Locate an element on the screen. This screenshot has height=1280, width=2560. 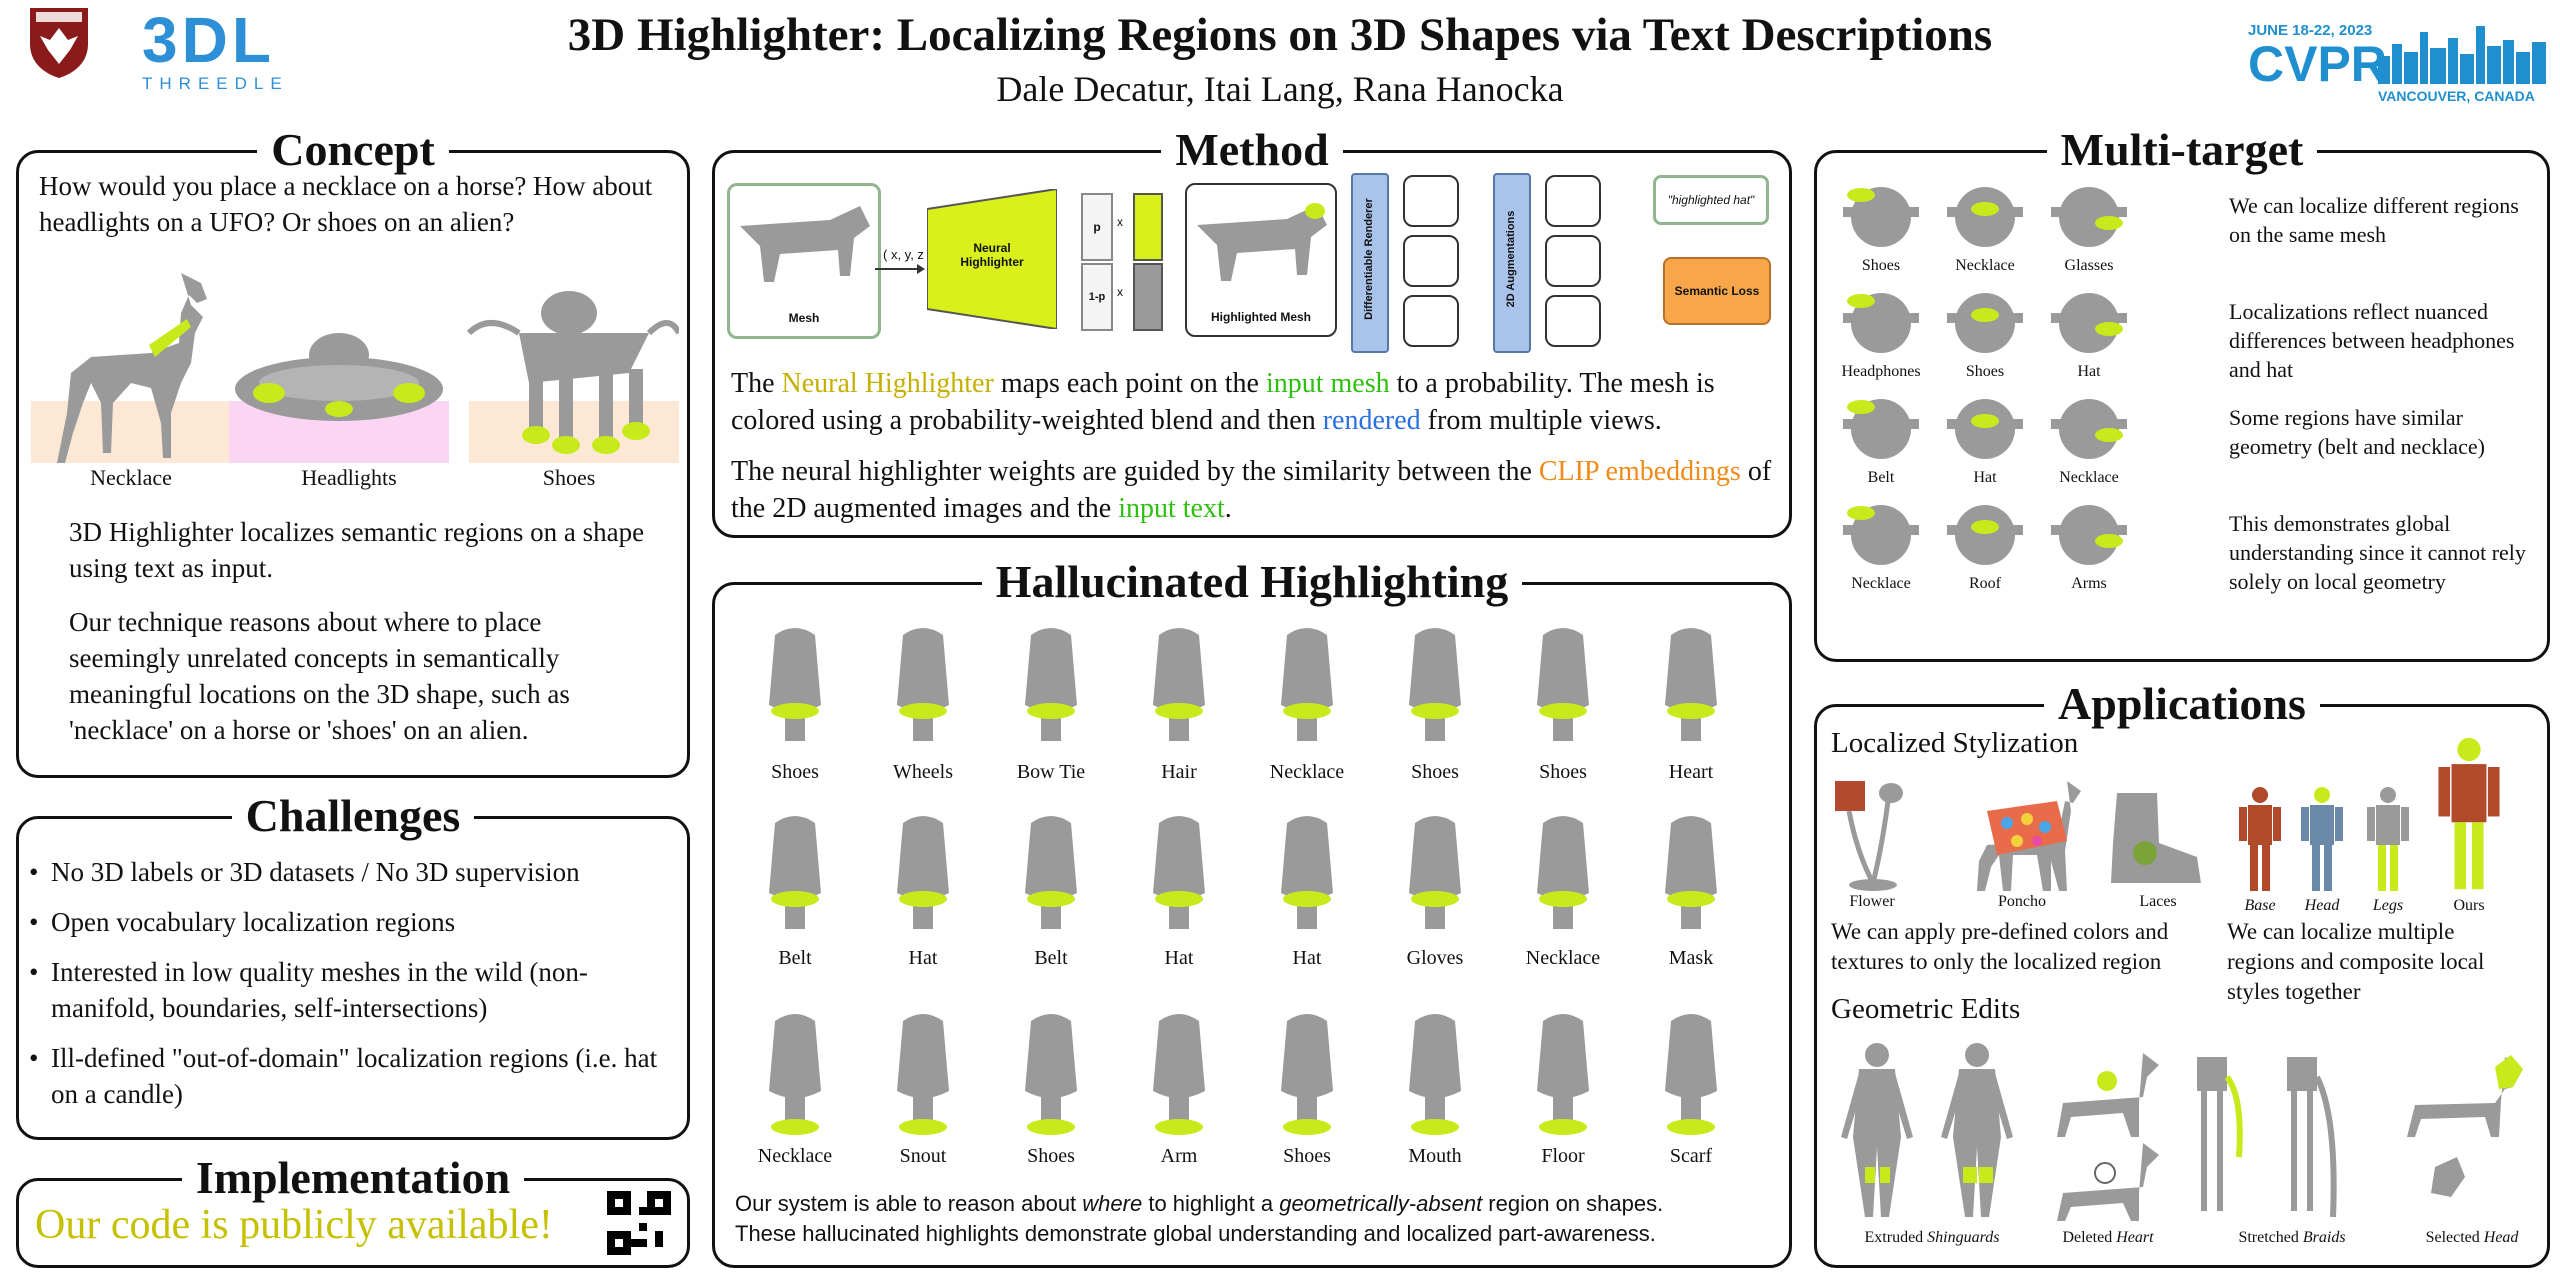
multitarget-caption-label: Roof is located at coordinates (1985, 583).